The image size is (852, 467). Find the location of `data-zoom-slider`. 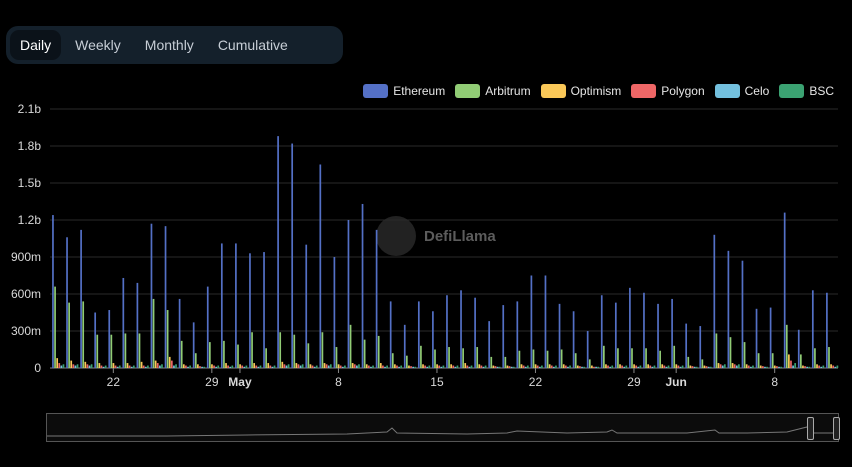

data-zoom-slider is located at coordinates (443, 427).